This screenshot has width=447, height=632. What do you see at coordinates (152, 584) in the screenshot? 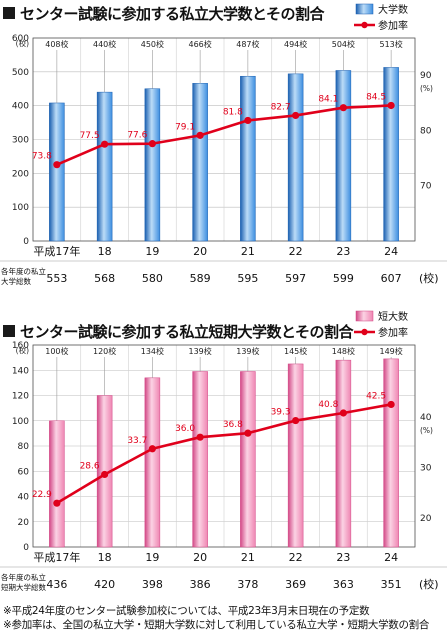
I see `totals-value: 398` at bounding box center [152, 584].